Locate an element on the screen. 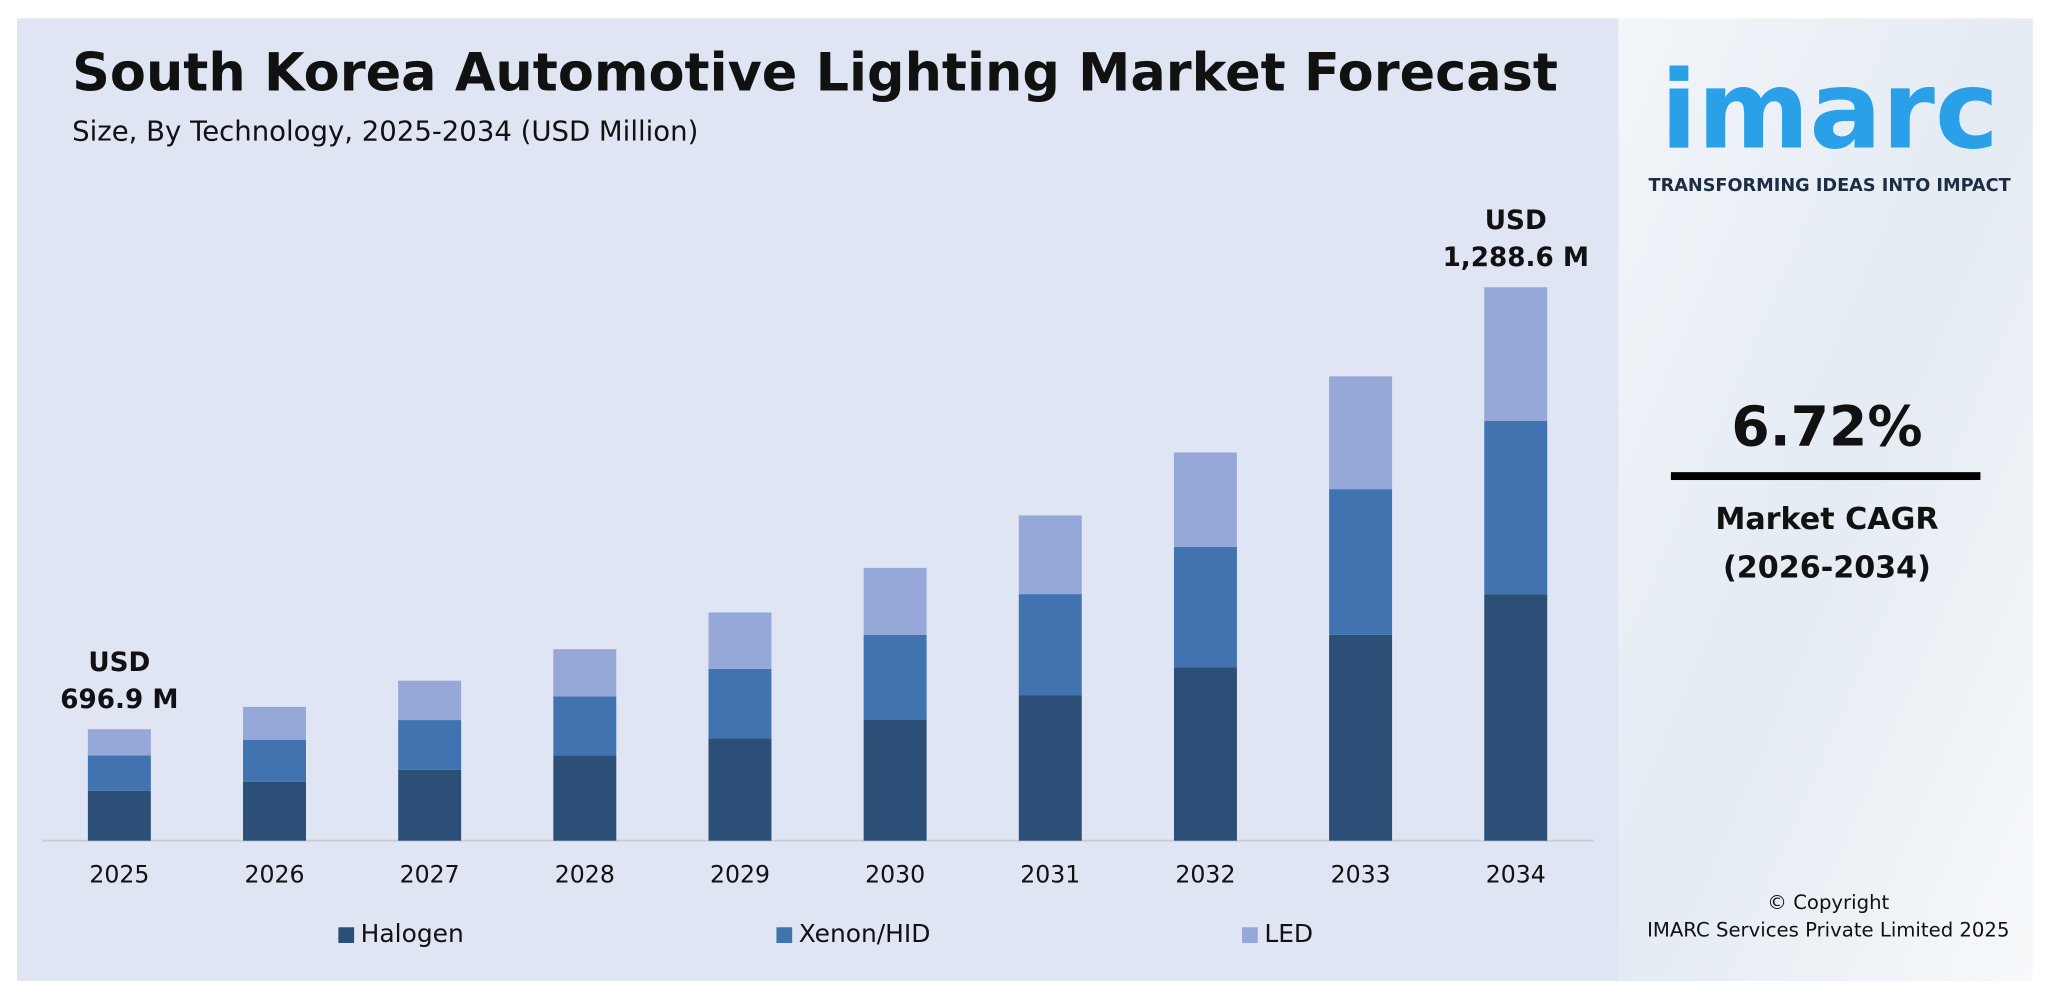 The image size is (2046, 996). x-tick-label: 2034 is located at coordinates (1516, 875).